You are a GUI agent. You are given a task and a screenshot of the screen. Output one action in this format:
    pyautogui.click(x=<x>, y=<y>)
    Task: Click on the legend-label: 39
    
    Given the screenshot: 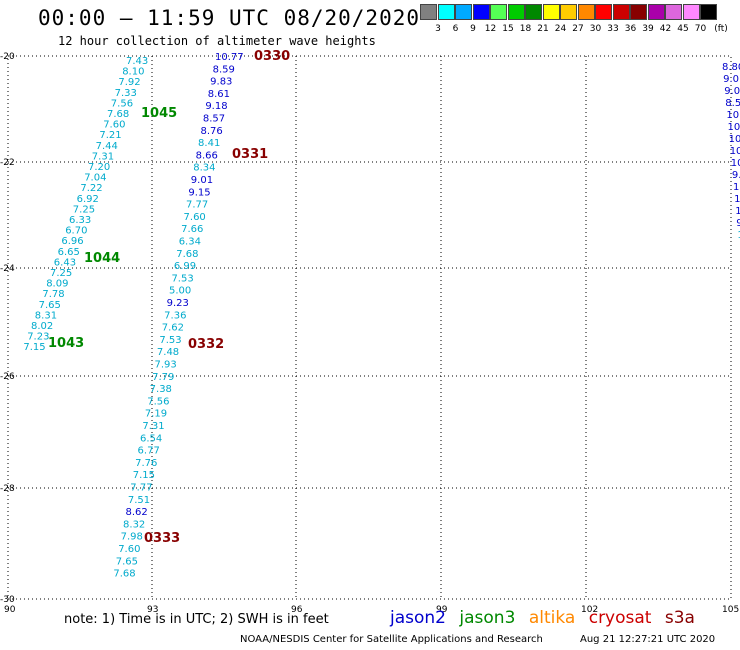 What is the action you would take?
    pyautogui.click(x=648, y=29)
    